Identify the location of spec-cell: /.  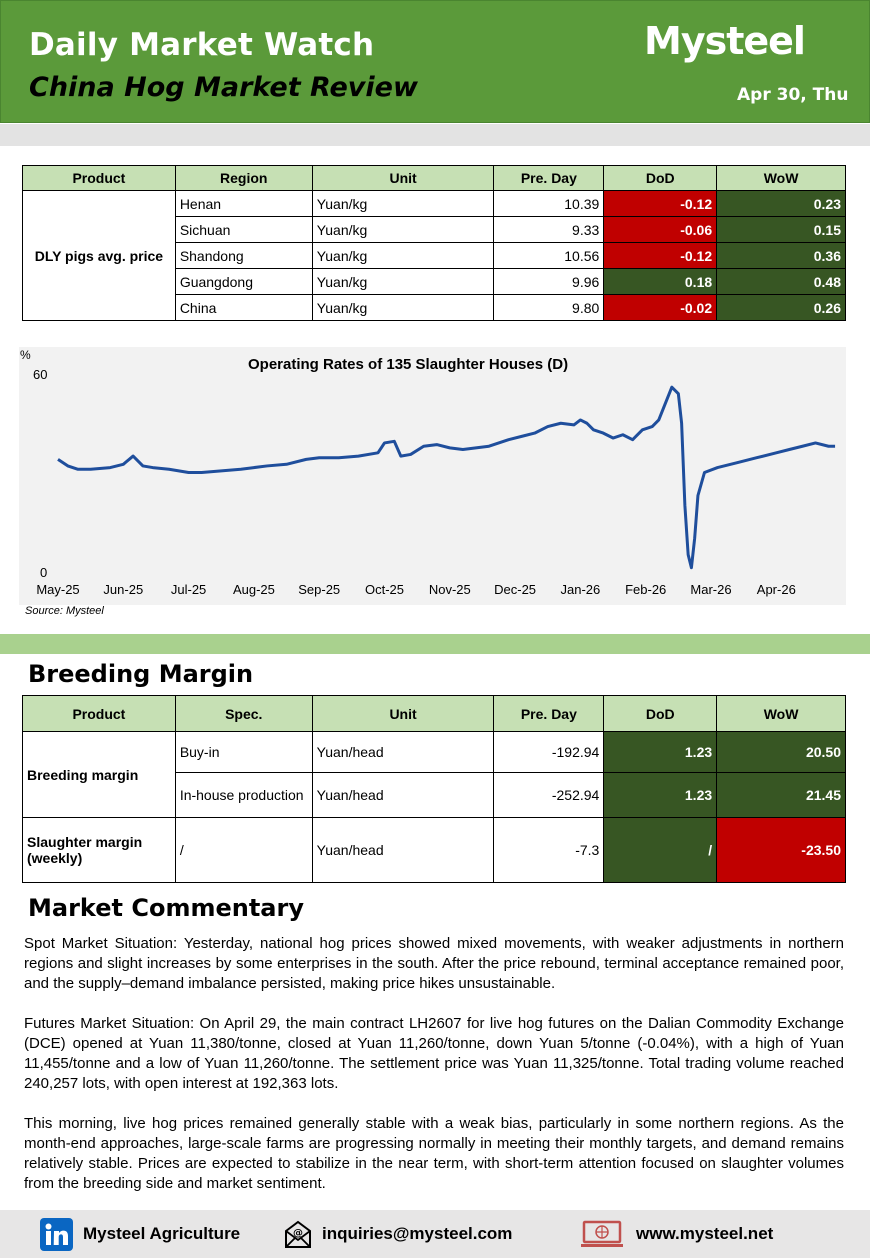
(243, 850).